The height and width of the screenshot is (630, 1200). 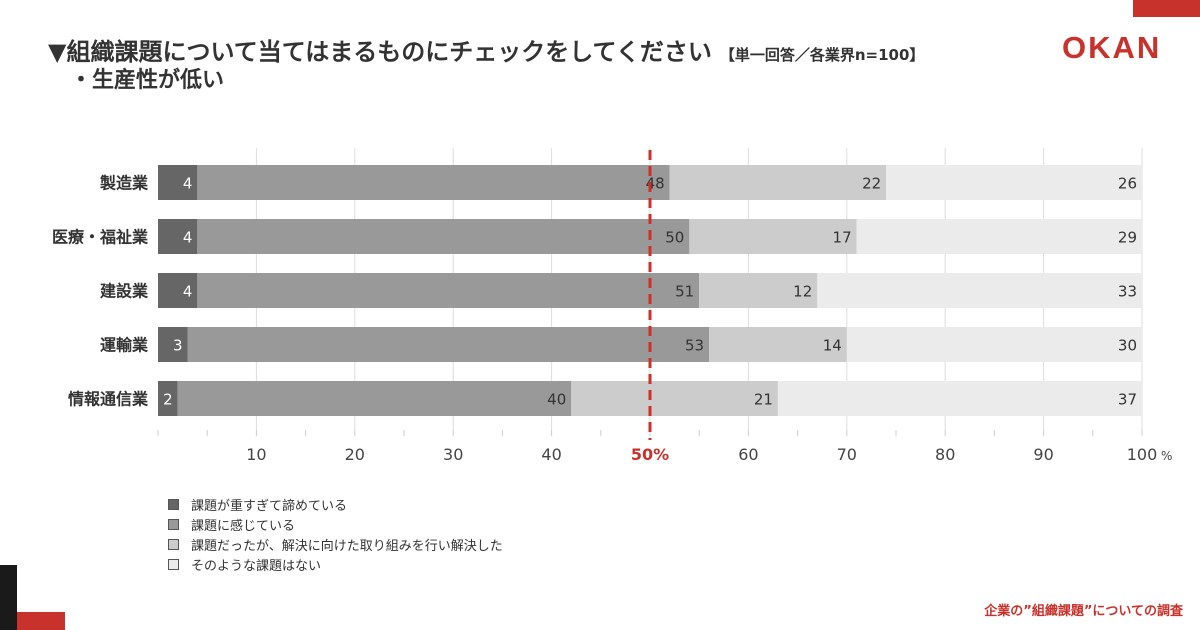 What do you see at coordinates (842, 238) in the screenshot?
I see `data-label: 17` at bounding box center [842, 238].